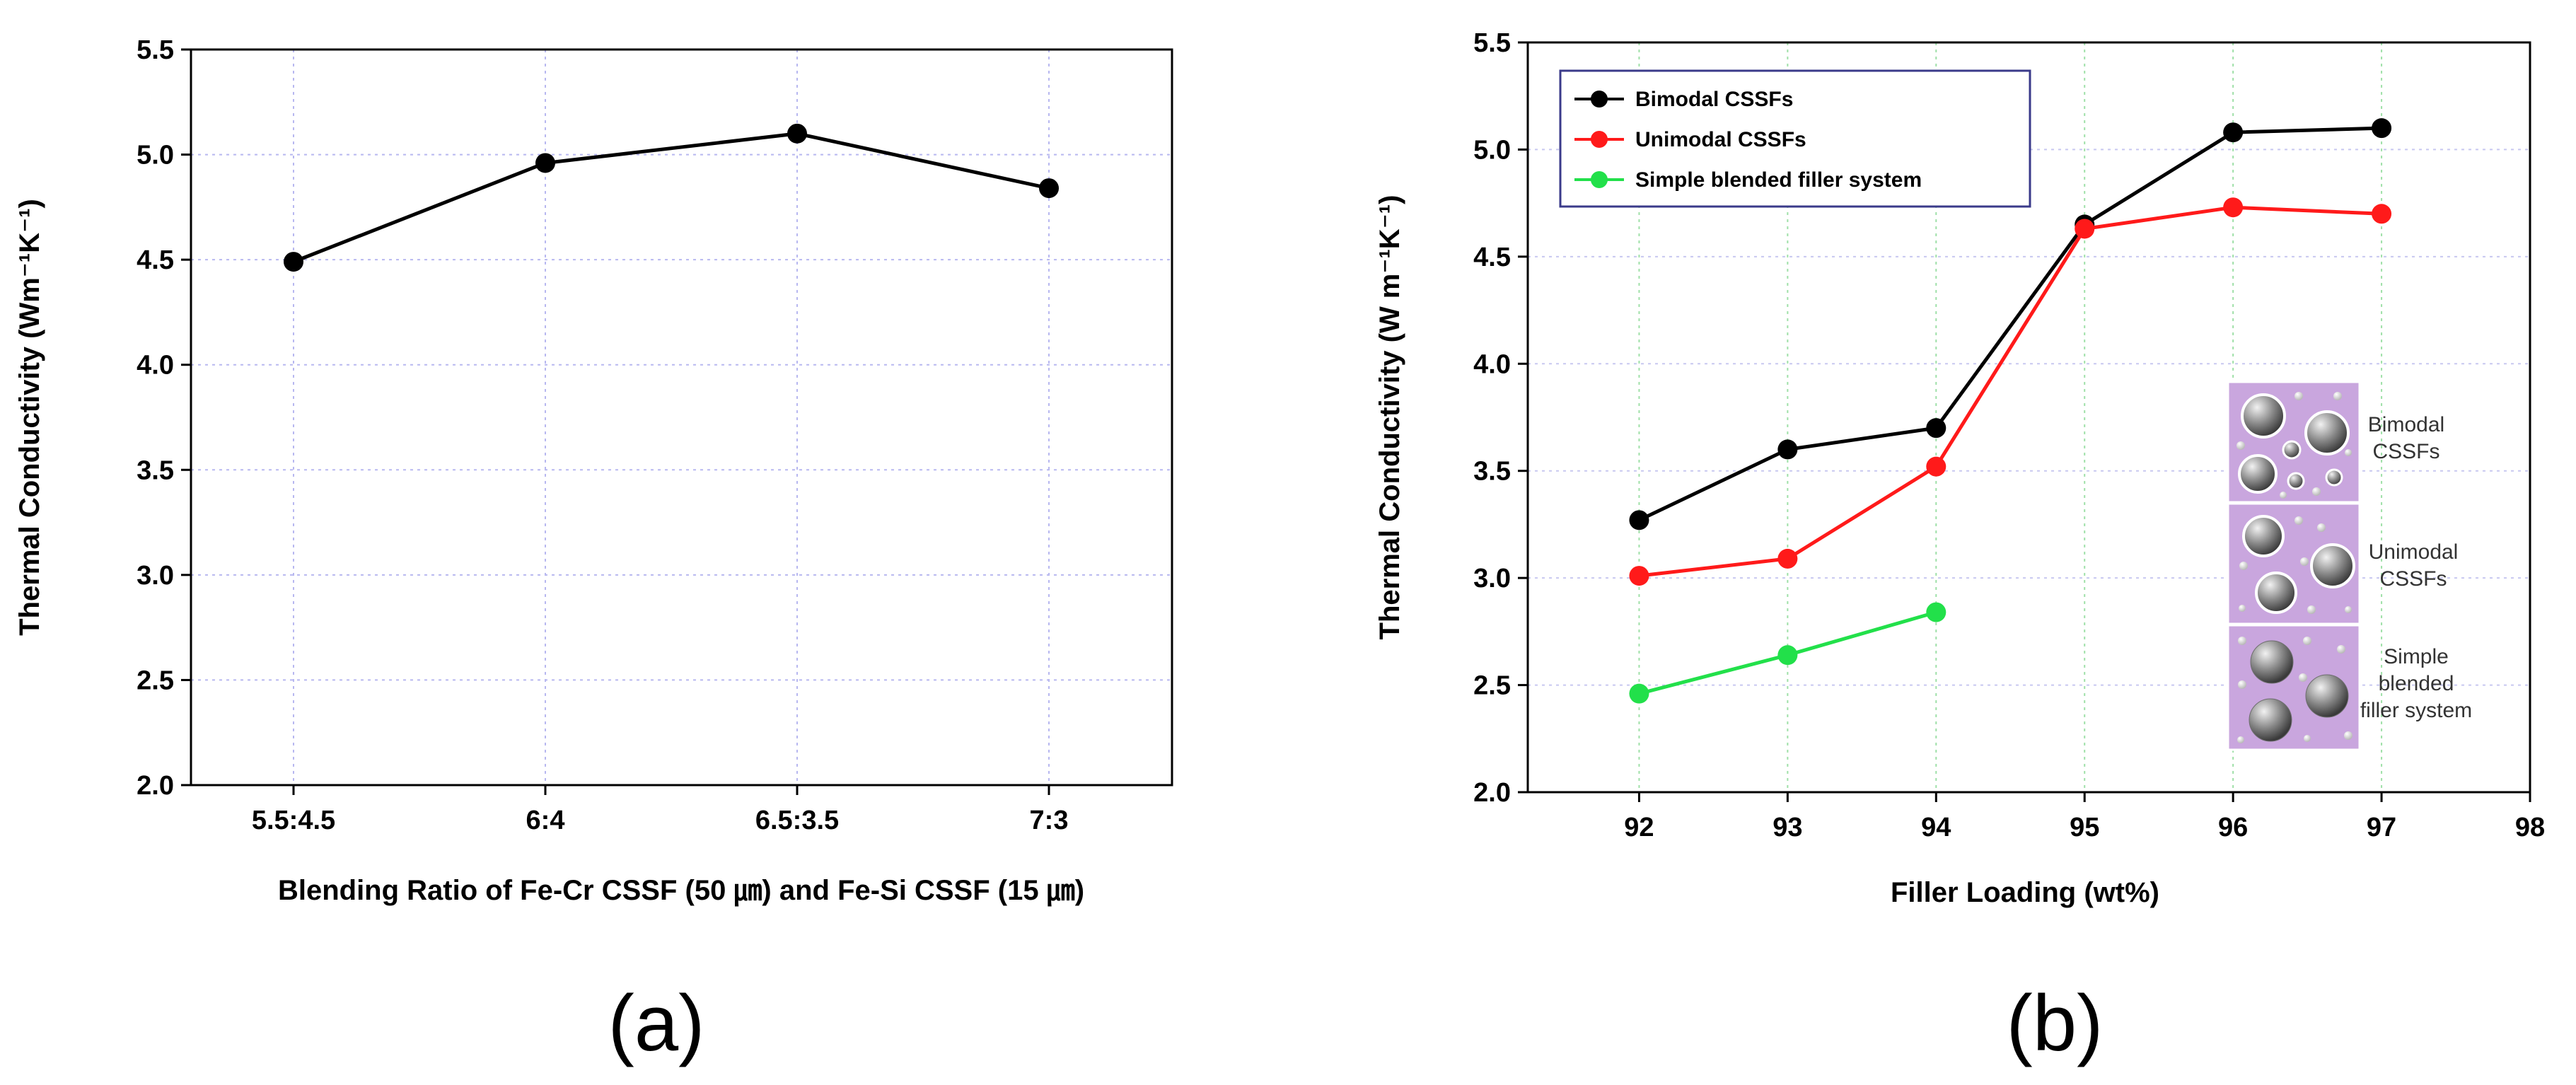  What do you see at coordinates (1936, 827) in the screenshot?
I see `b-x-tick-label: 94` at bounding box center [1936, 827].